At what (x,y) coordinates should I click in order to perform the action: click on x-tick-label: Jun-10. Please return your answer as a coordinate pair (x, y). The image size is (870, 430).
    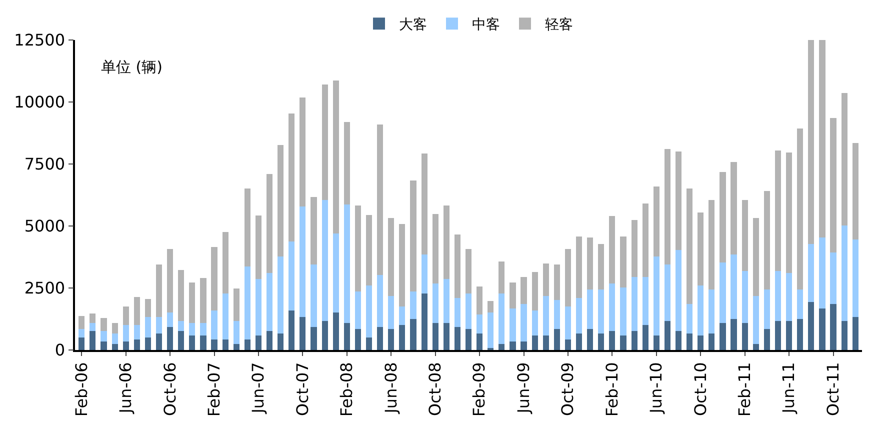
    Looking at the image, I should click on (656, 388).